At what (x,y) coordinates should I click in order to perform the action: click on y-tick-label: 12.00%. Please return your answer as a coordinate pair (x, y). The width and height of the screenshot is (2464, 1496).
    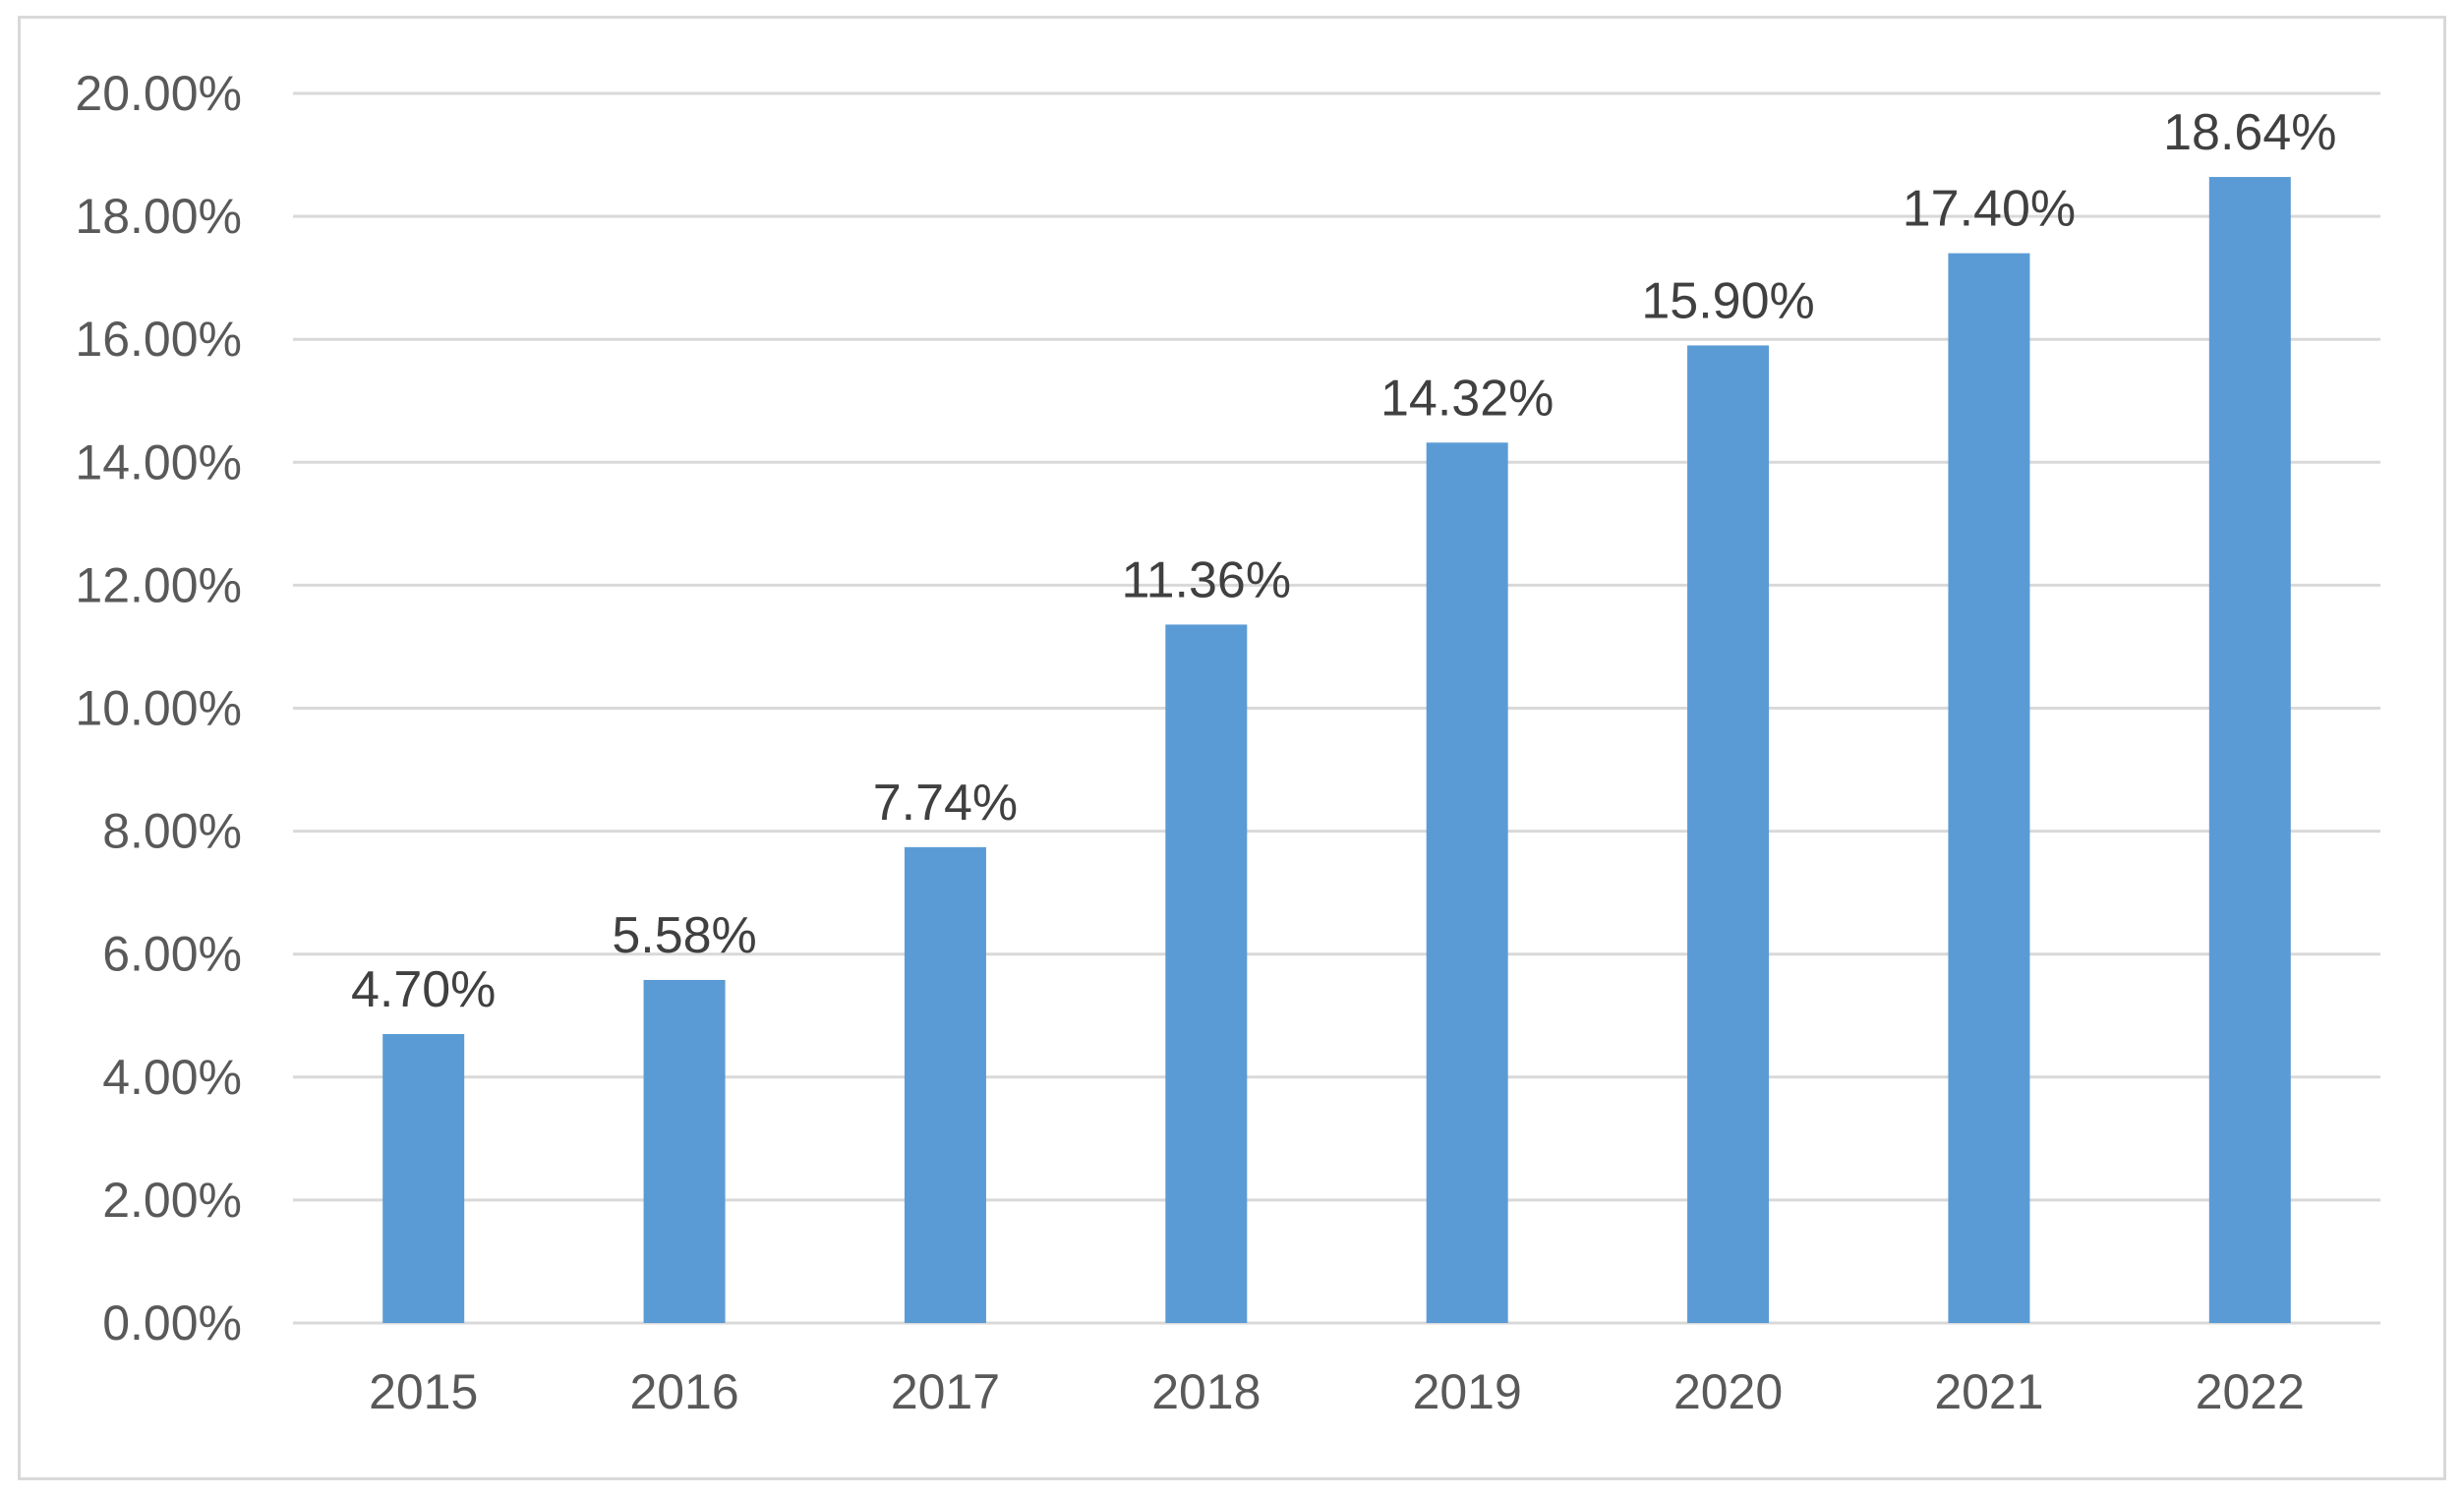
    Looking at the image, I should click on (158, 584).